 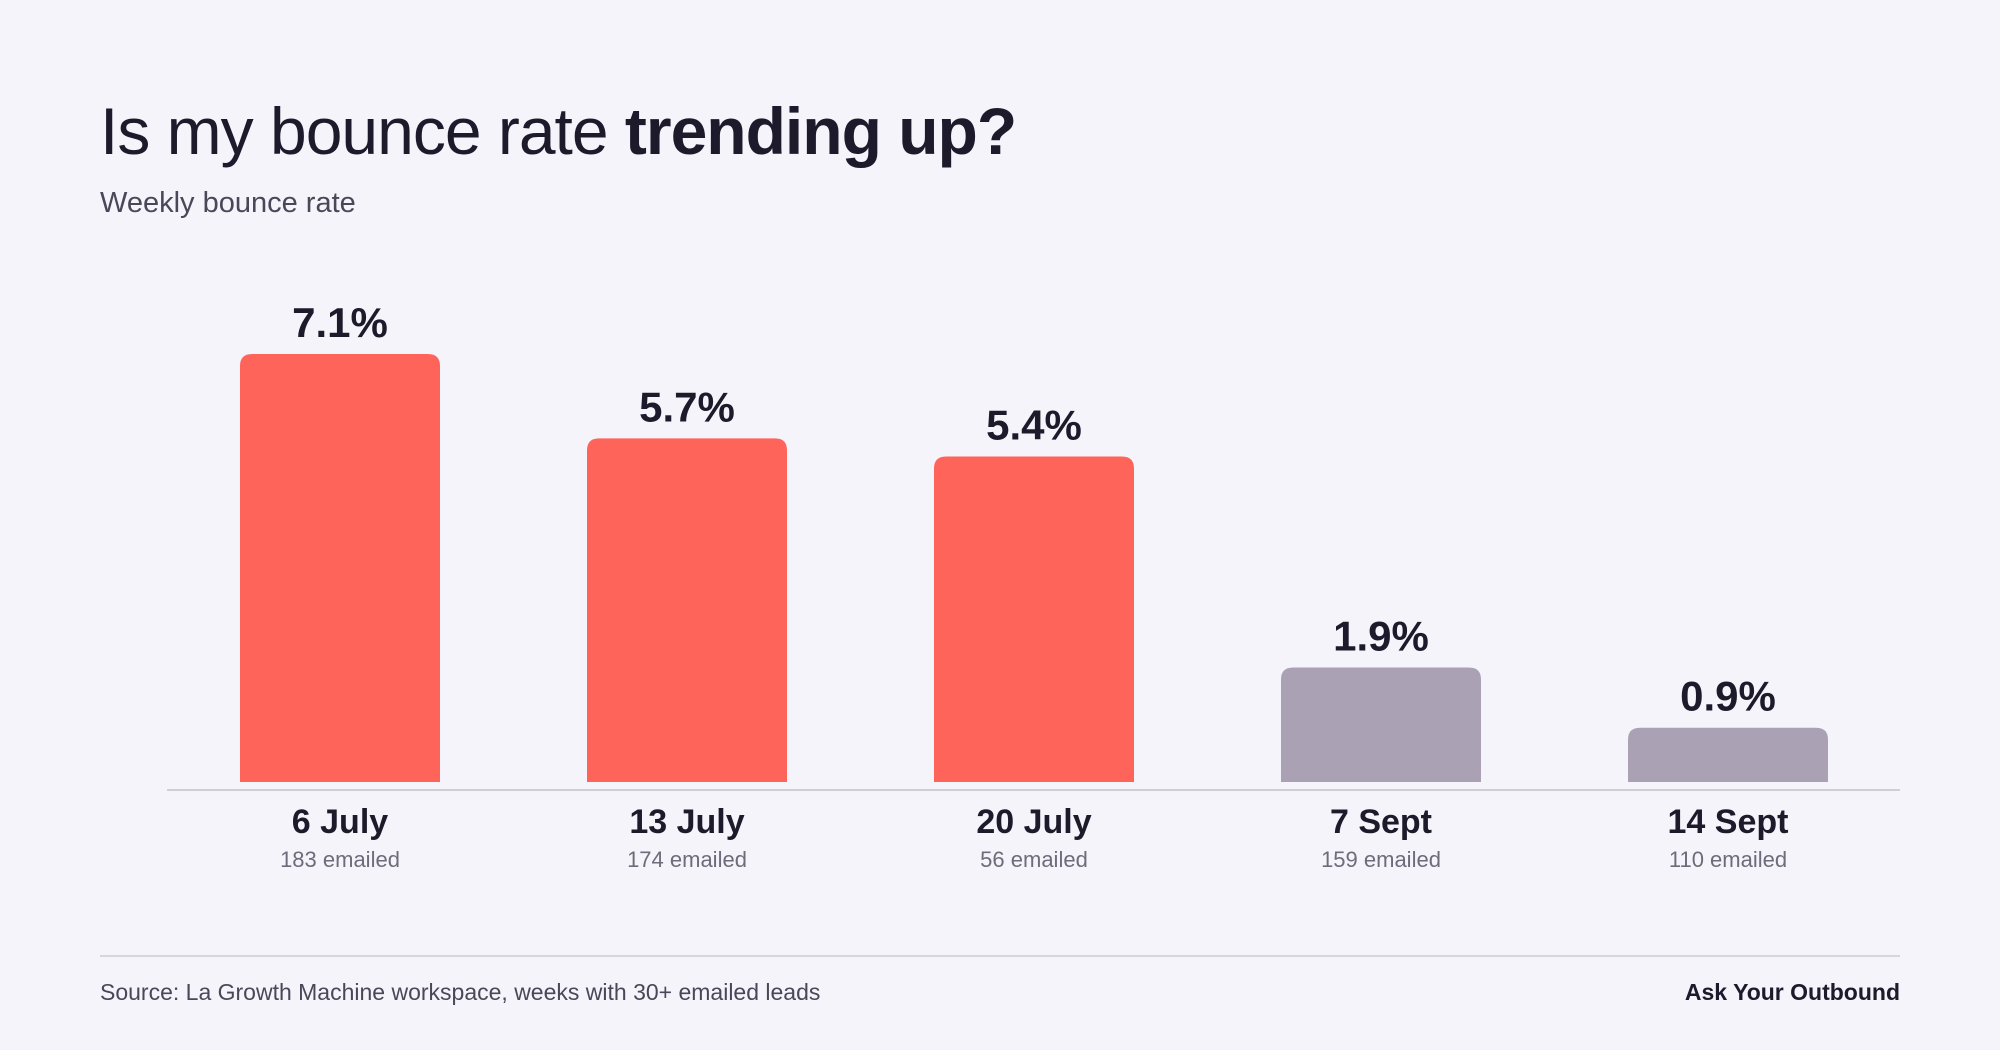 I want to click on category-sublabel: 110 emailed, so click(x=1728, y=859).